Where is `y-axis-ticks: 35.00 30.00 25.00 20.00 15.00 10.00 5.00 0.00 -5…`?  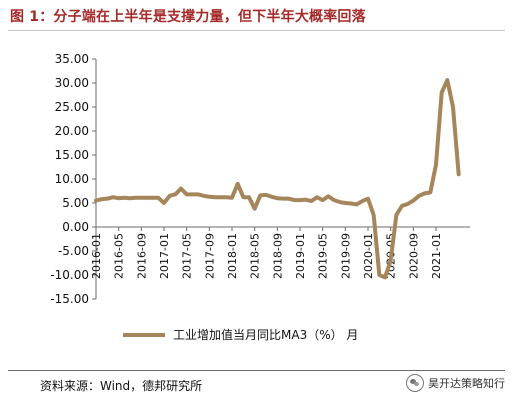
y-axis-ticks: 35.00 30.00 25.00 20.00 15.00 10.00 5.00 0.00 -5… is located at coordinates (73, 179).